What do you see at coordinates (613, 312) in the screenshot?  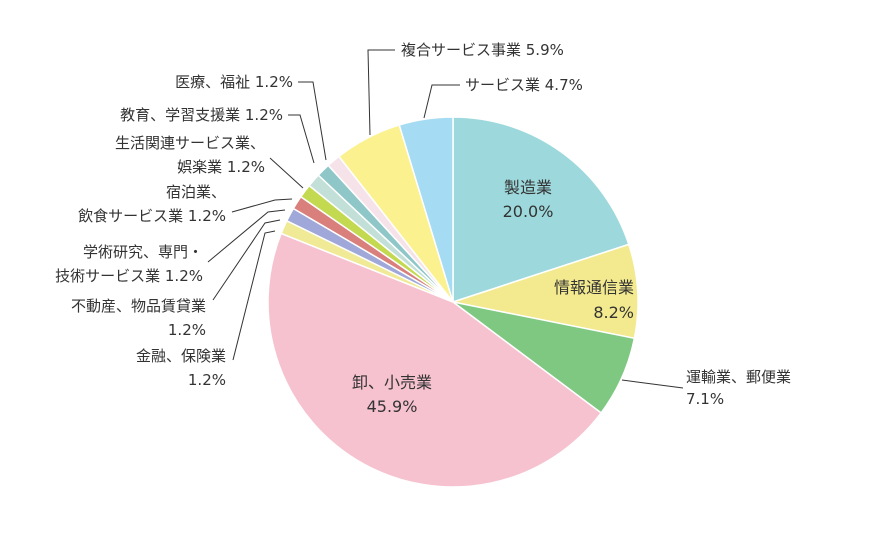 I see `label-ict-value: 8.2%` at bounding box center [613, 312].